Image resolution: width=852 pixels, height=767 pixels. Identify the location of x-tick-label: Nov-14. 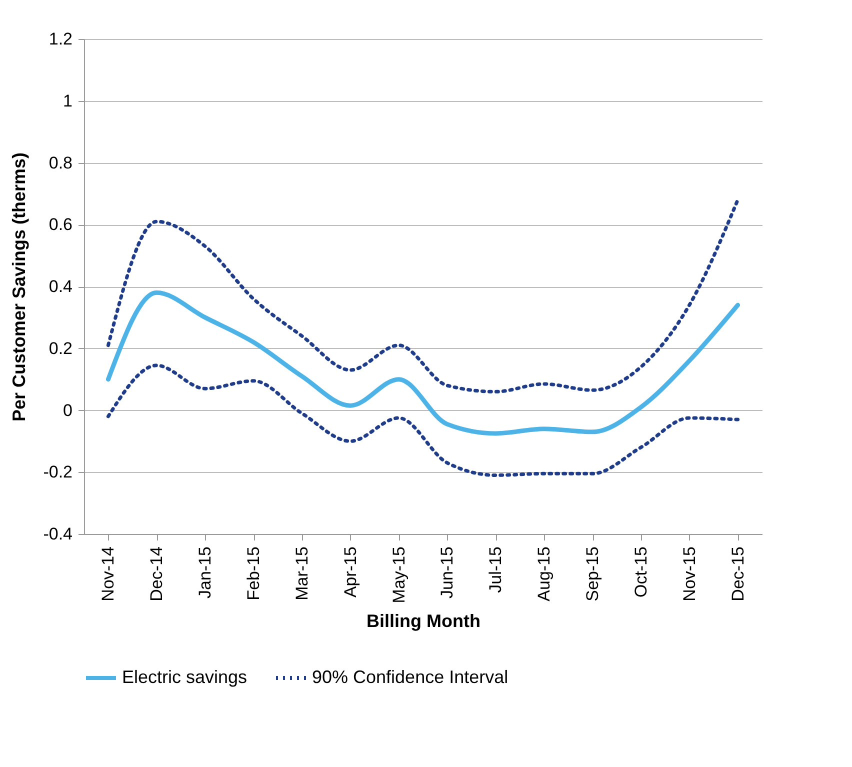
(108, 574).